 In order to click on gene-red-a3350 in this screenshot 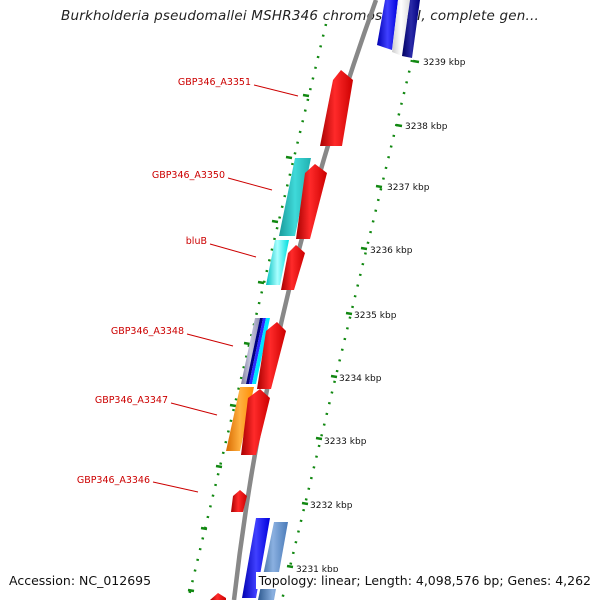, I will do `click(311, 201)`.